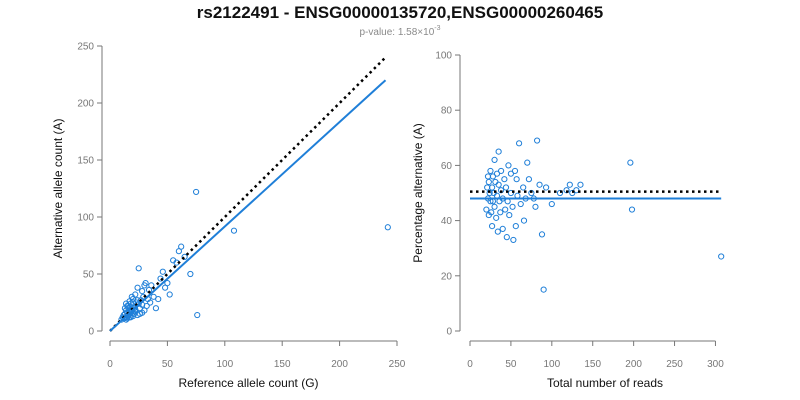  I want to click on right-y-tick-label: 100, so click(443, 56).